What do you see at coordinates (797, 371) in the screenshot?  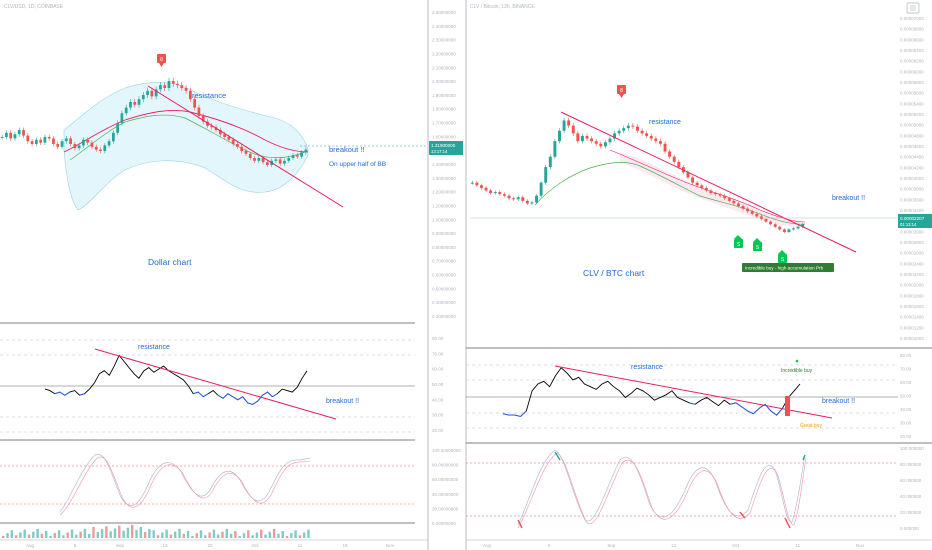 I see `right-incredible-buy-label: Incredible buy` at bounding box center [797, 371].